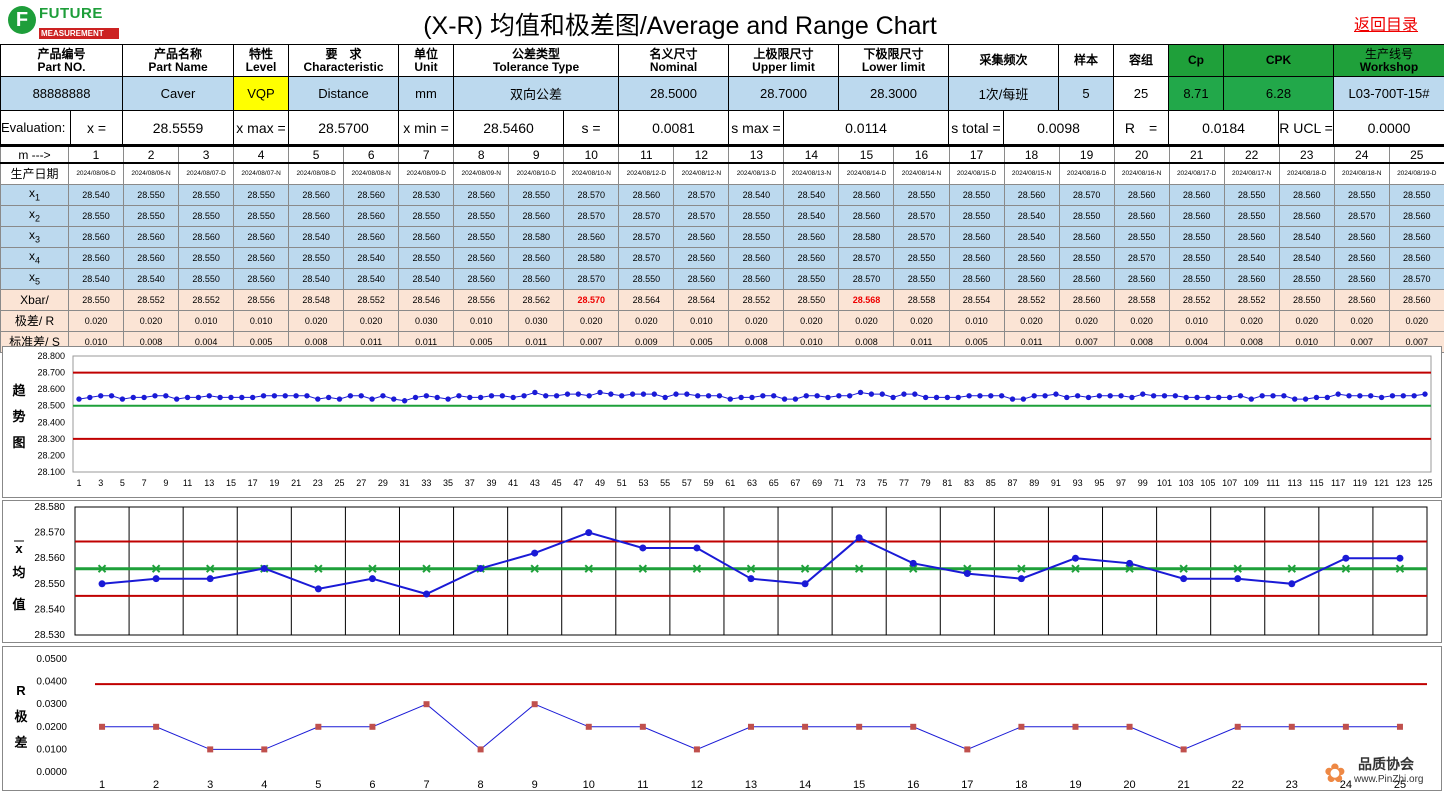 This screenshot has height=795, width=1444. I want to click on back-to-index-link: 返回目录, so click(1386, 23).